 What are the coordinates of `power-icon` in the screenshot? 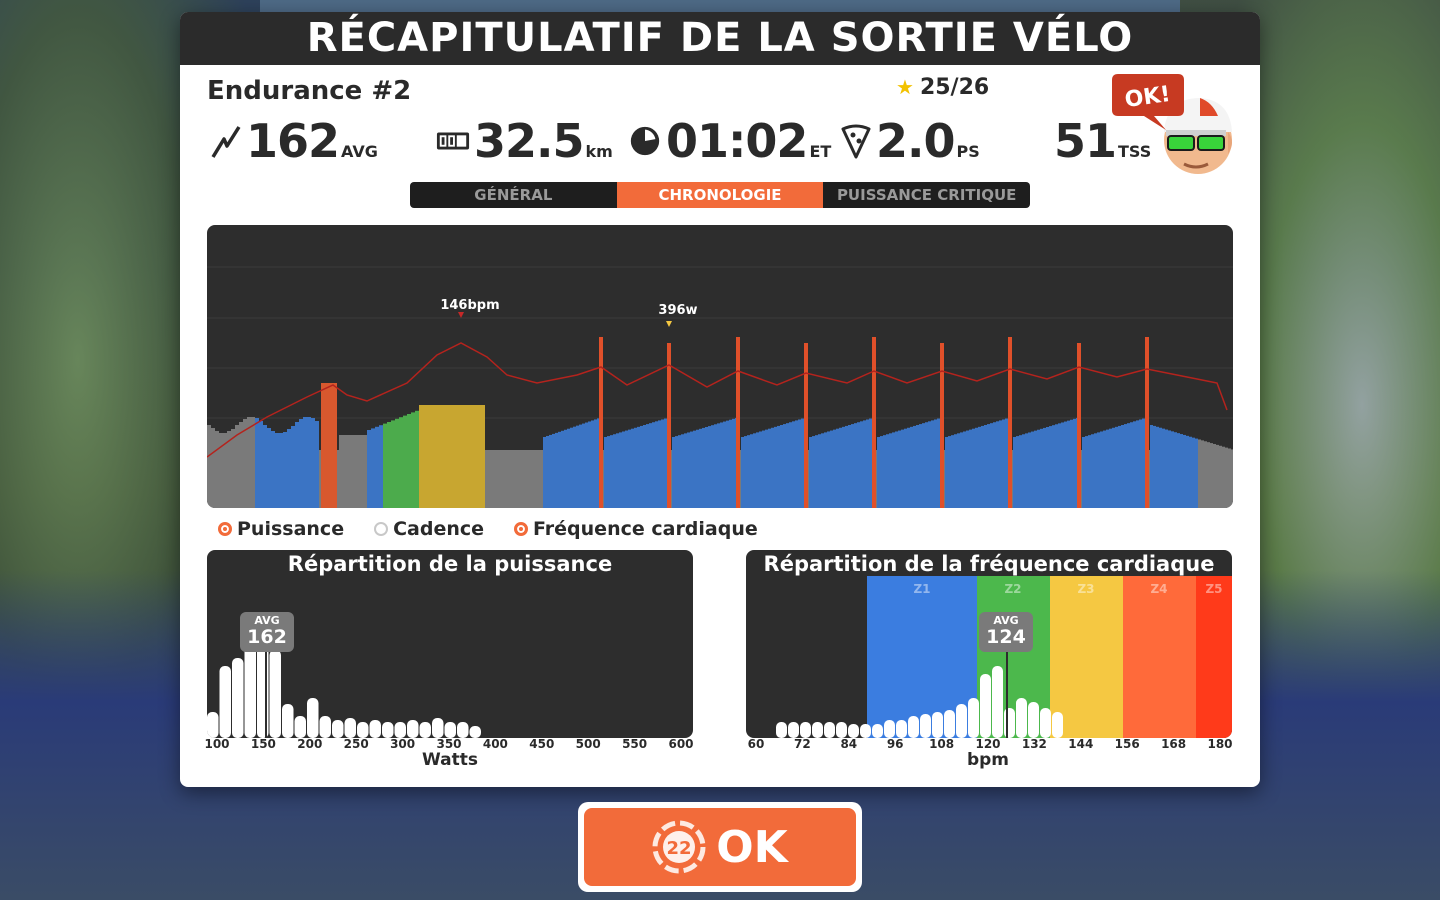 It's located at (226, 142).